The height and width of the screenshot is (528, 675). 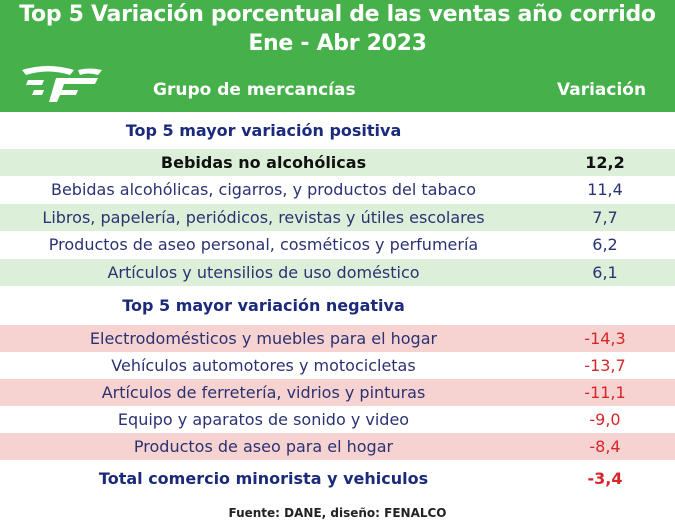 I want to click on table-row: Bebidas no alcohólicas 12,2, so click(x=337, y=162).